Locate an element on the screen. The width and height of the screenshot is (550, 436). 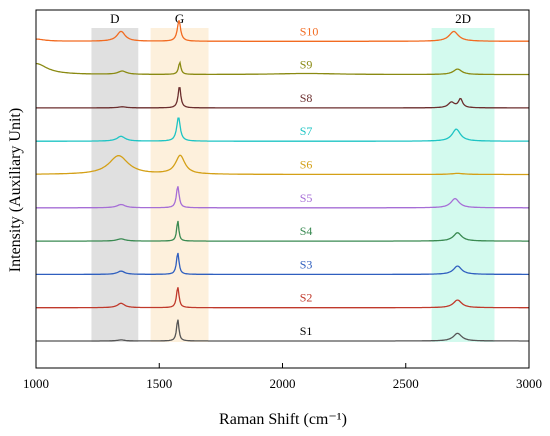
series-label-s10: S10 is located at coordinates (309, 31).